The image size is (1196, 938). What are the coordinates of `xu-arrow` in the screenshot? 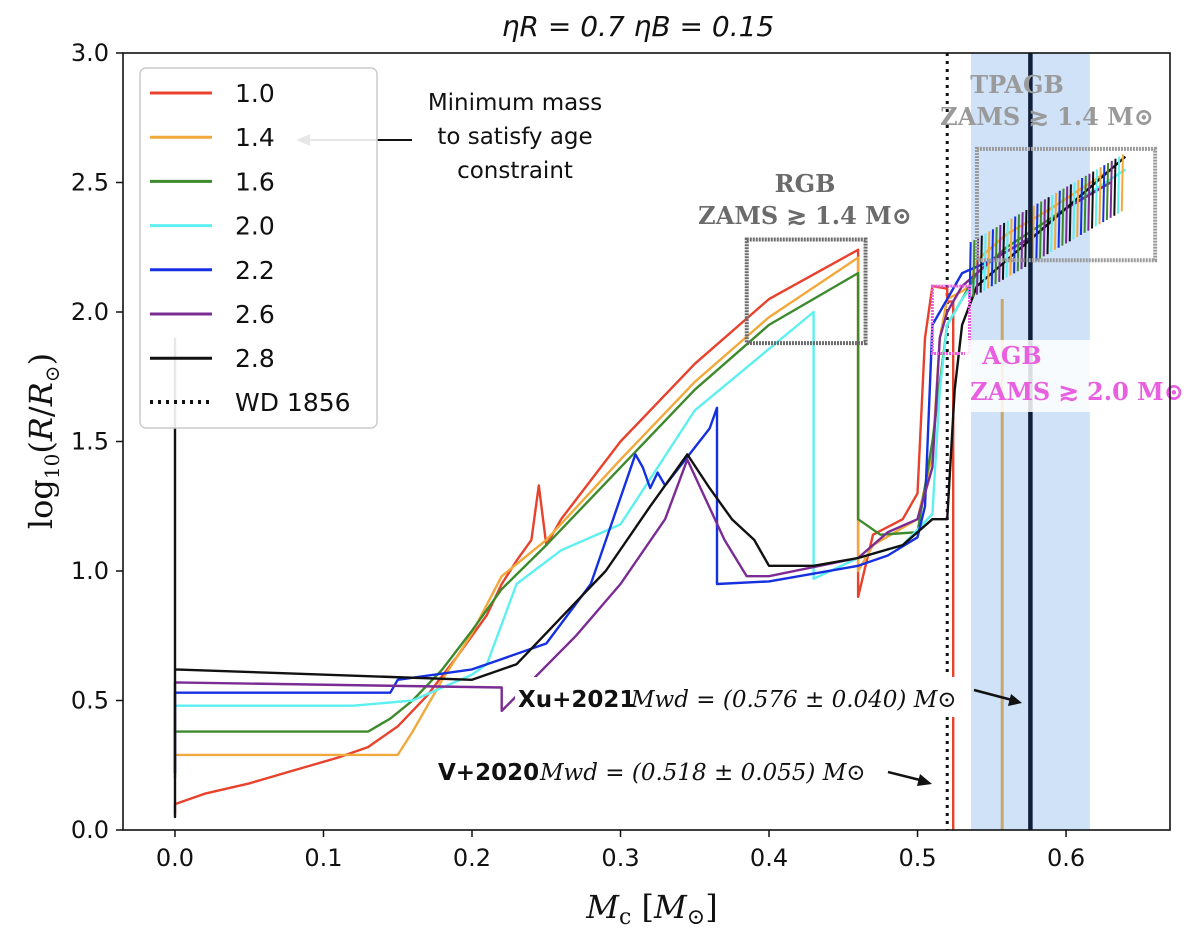 It's located at (993, 695).